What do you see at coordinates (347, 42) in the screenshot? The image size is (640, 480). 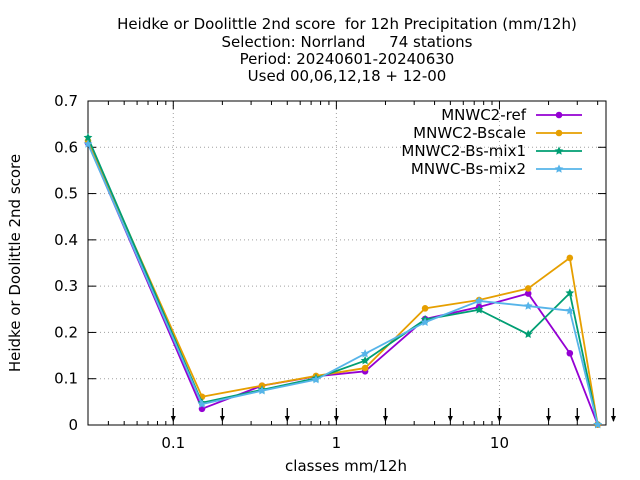 I see `chart-title-line-2: Selection: Norrland 74 stations` at bounding box center [347, 42].